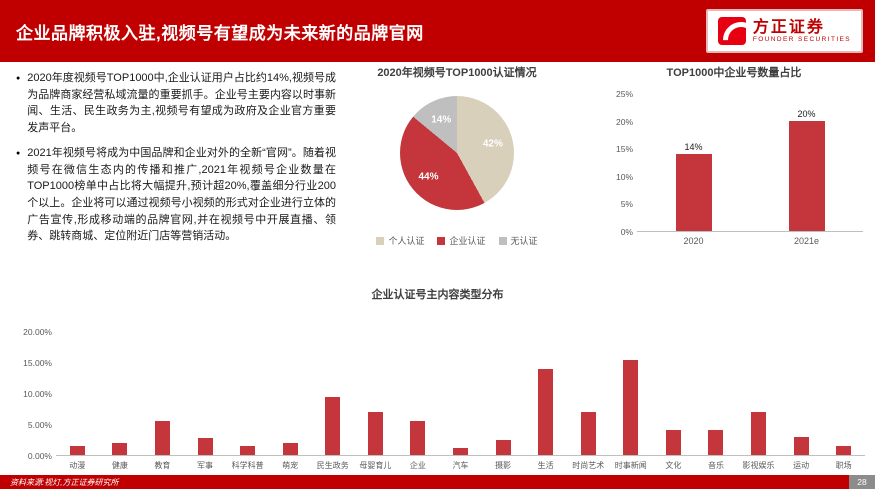 The height and width of the screenshot is (489, 875). What do you see at coordinates (624, 94) in the screenshot?
I see `y-tick-label: 25%` at bounding box center [624, 94].